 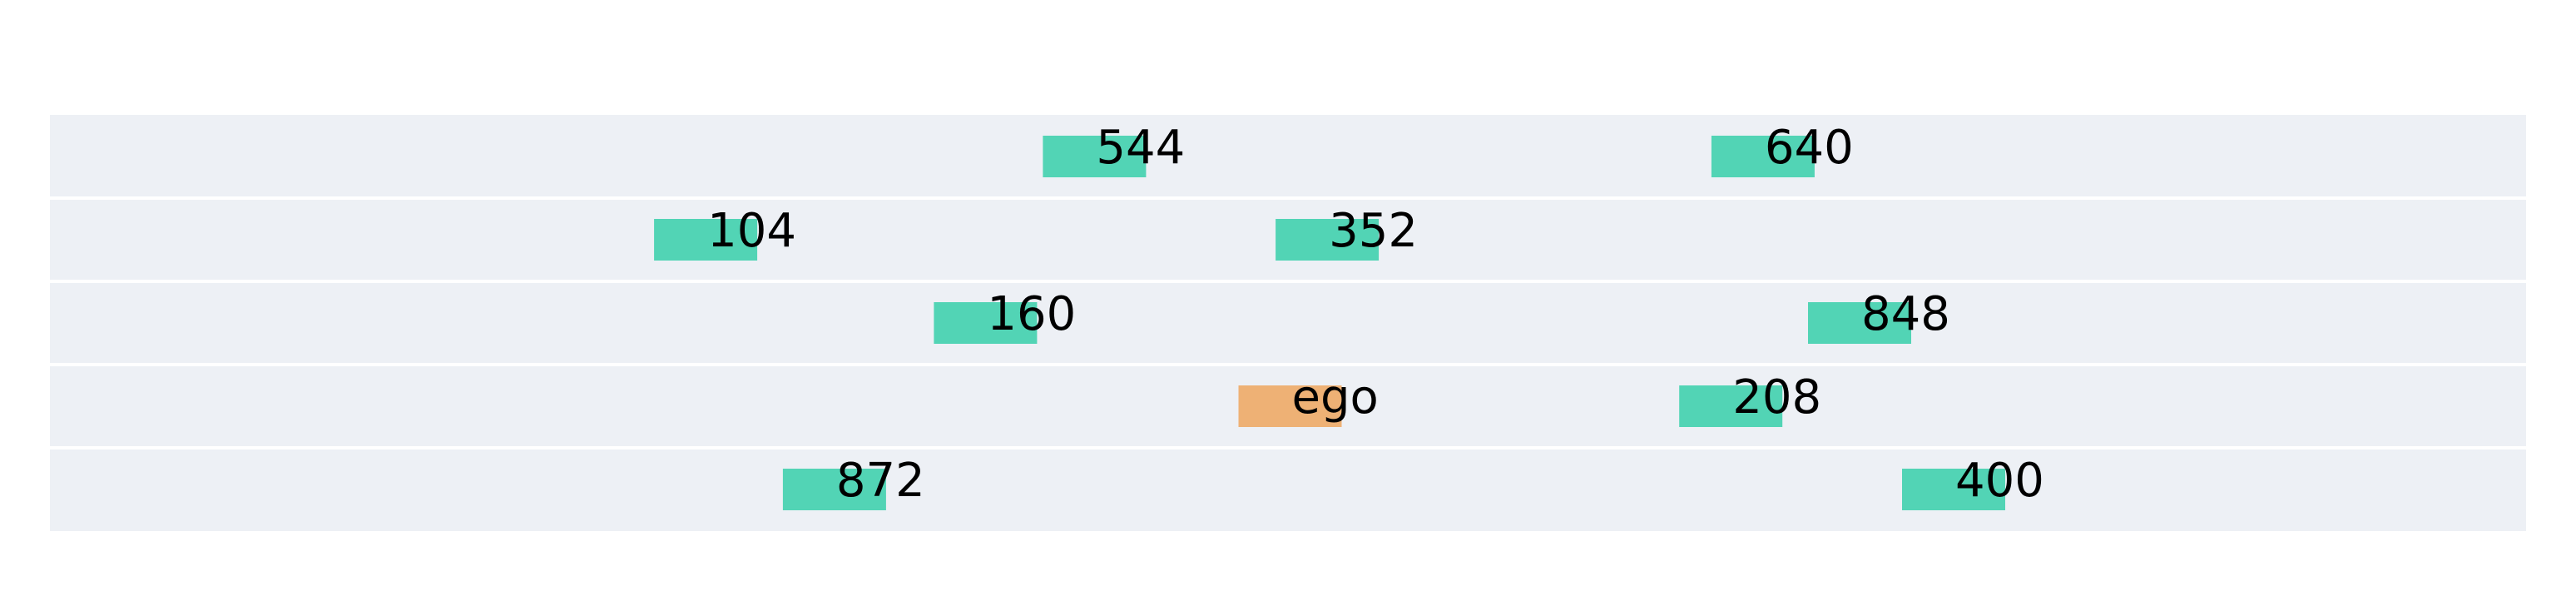 I want to click on vehicle-label-848: 848, so click(x=1906, y=314).